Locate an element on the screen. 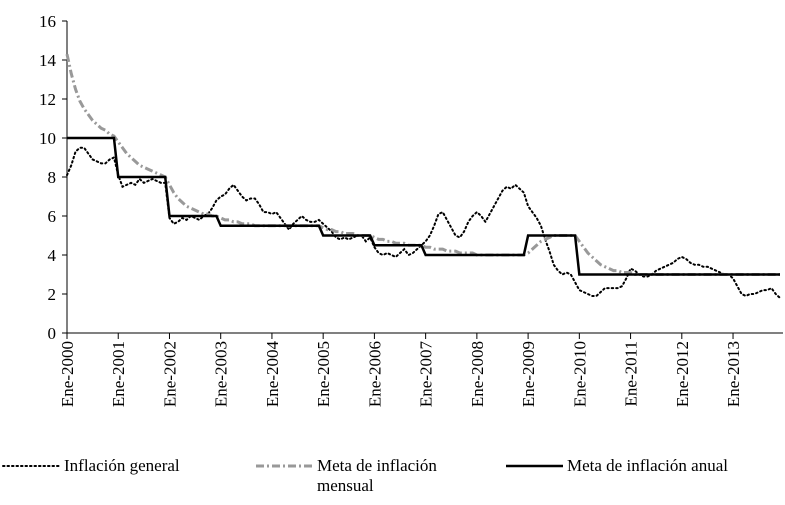  legend-item: Inflación general is located at coordinates (128, 466).